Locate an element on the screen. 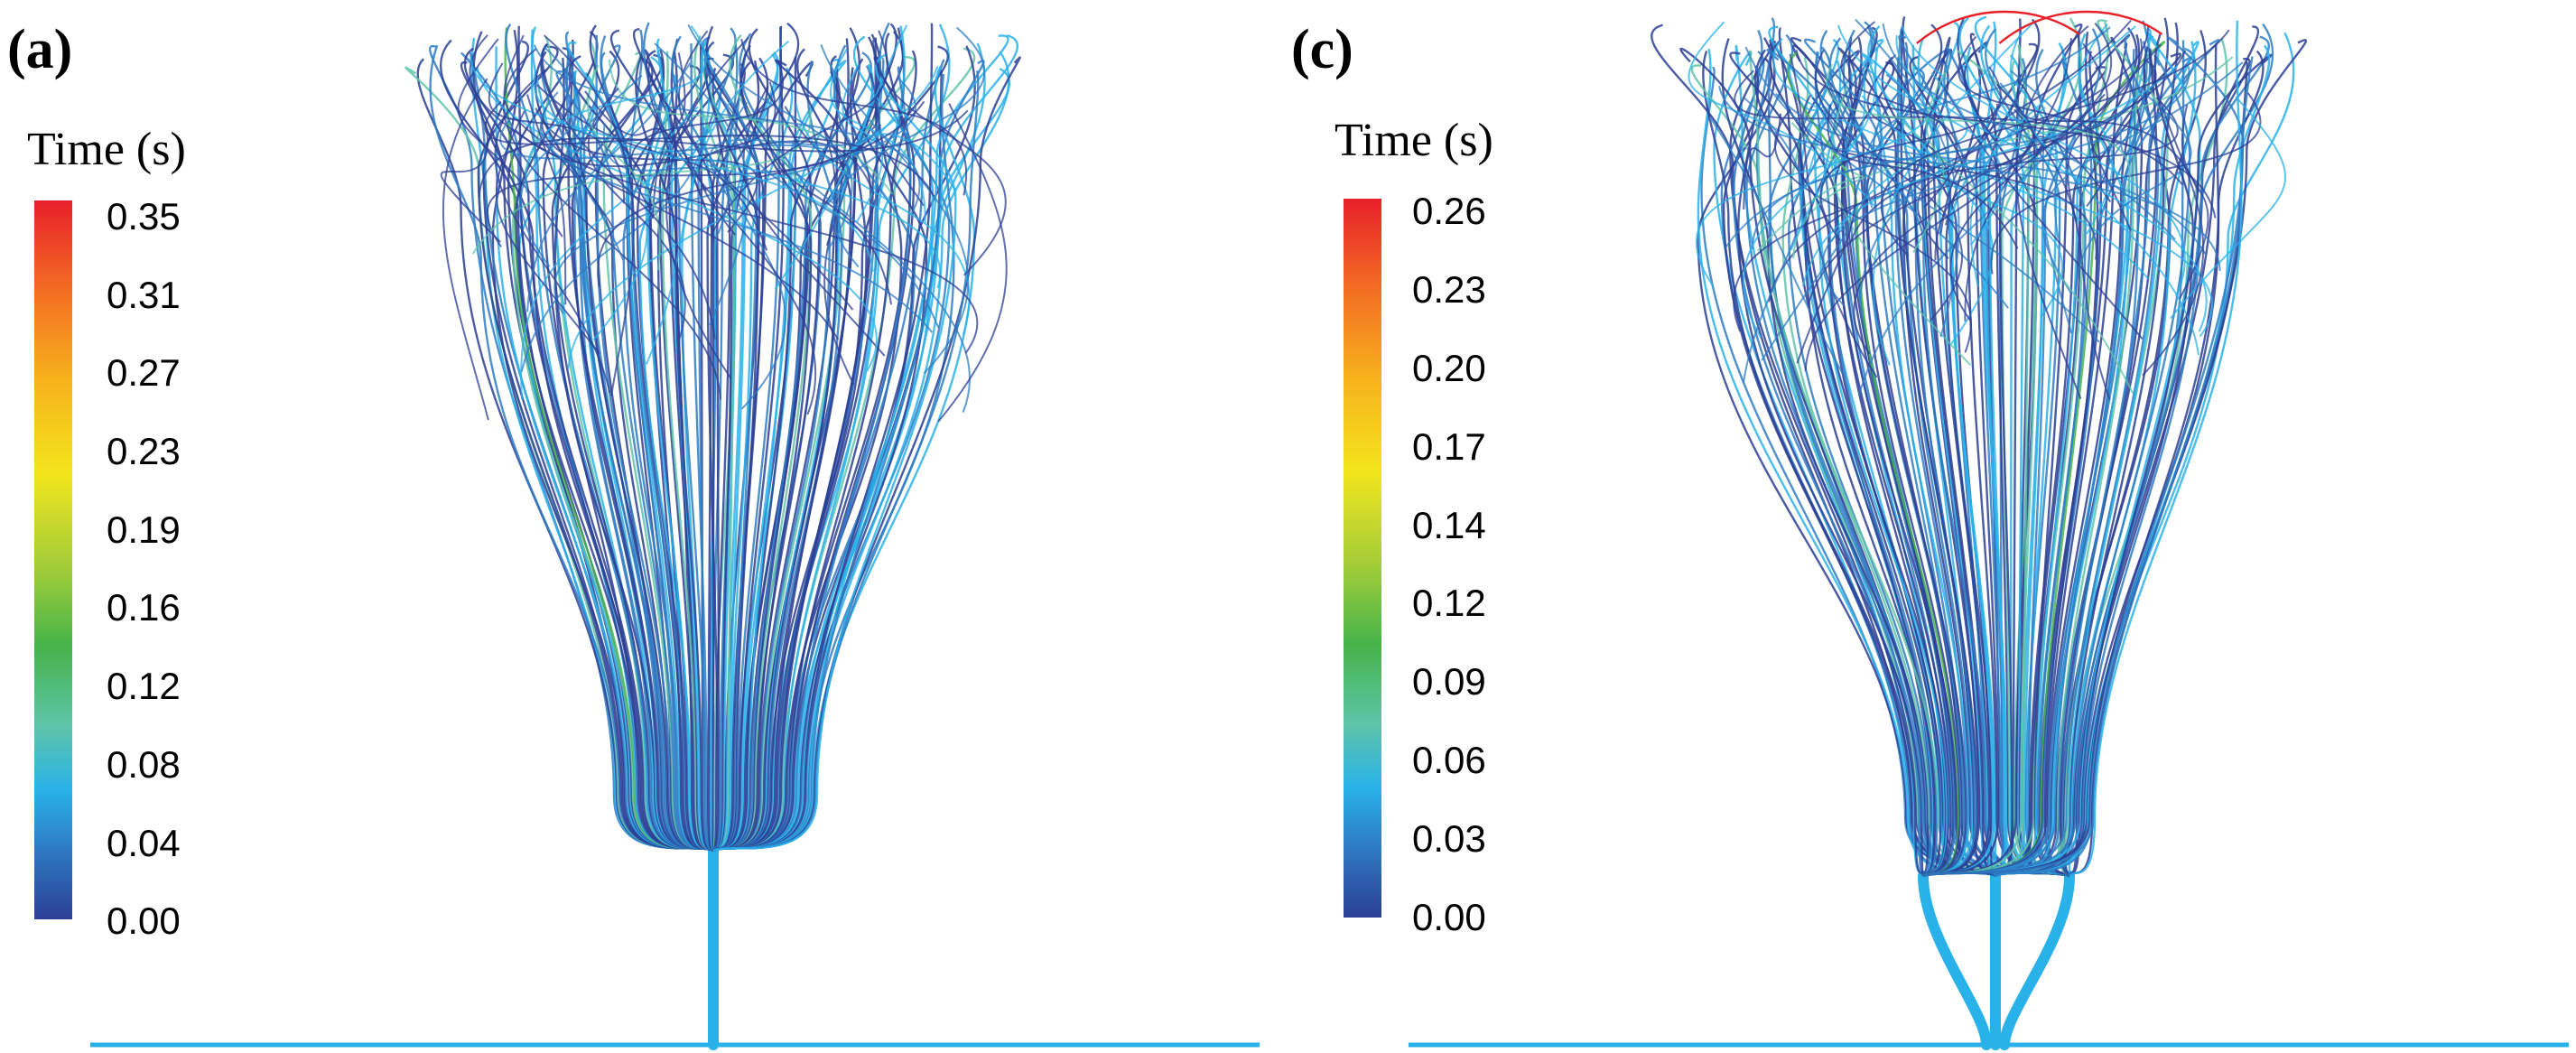 Image resolution: width=2576 pixels, height=1053 pixels. tick-label: 0.14 is located at coordinates (1449, 525).